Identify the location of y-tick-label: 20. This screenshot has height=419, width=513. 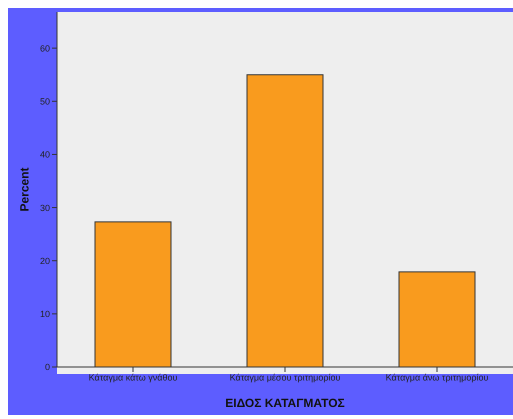
(45, 261).